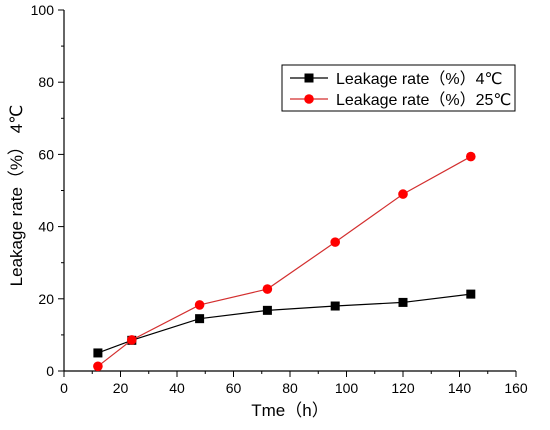 The height and width of the screenshot is (430, 550). I want to click on legend-label: Leakage rate（%）25℃, so click(423, 100).